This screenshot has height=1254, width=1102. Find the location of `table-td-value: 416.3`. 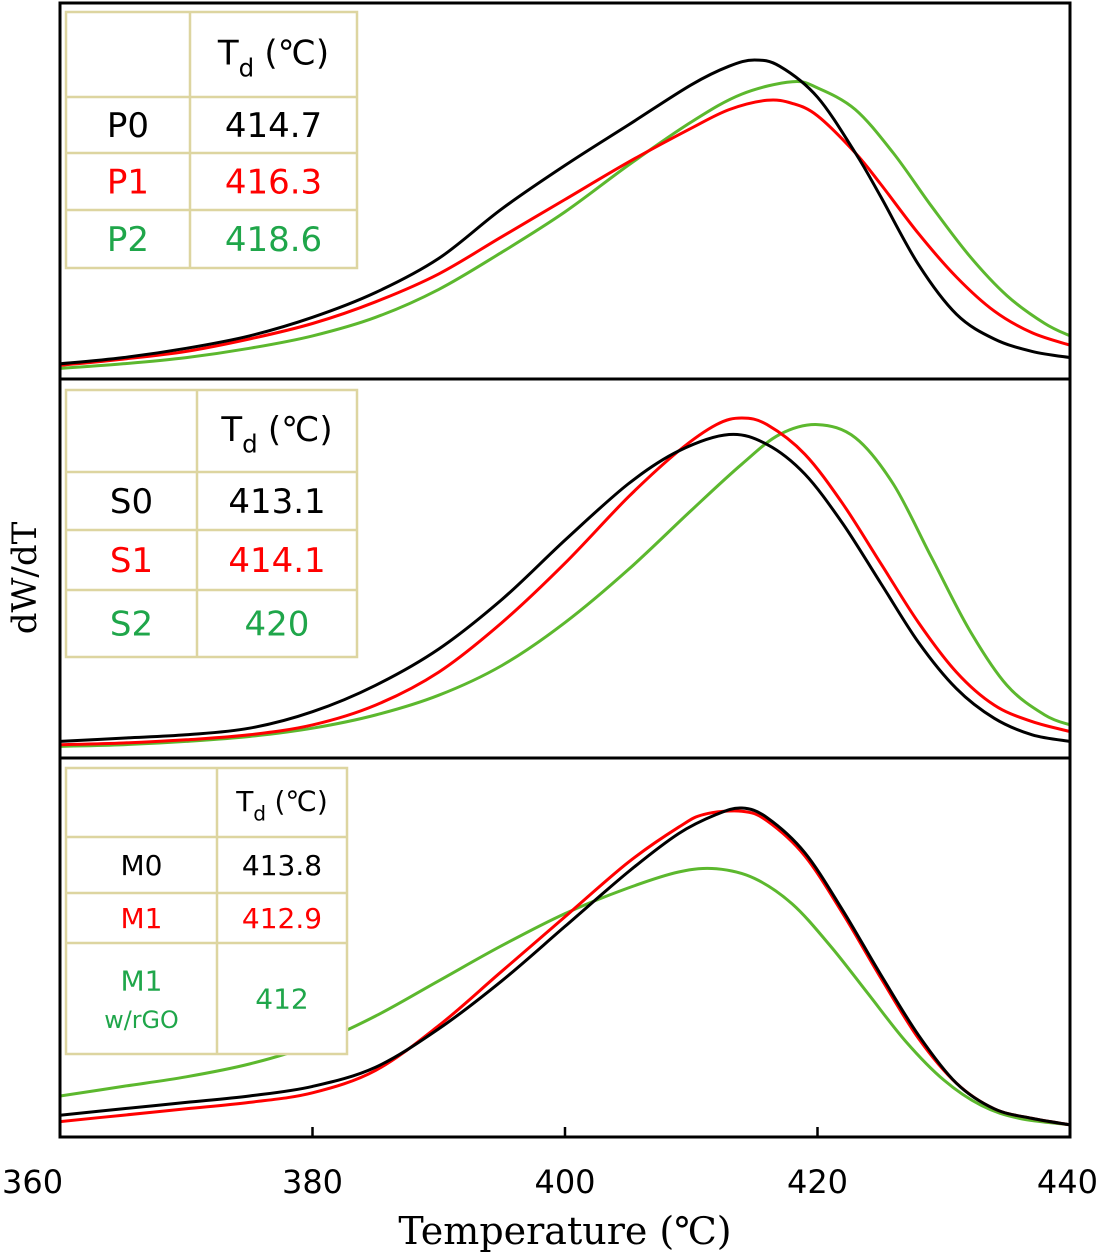

table-td-value: 416.3 is located at coordinates (273, 183).